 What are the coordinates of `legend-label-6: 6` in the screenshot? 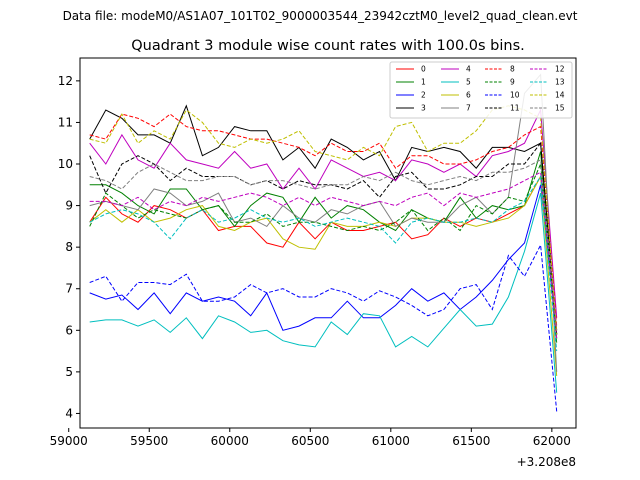 It's located at (468, 95).